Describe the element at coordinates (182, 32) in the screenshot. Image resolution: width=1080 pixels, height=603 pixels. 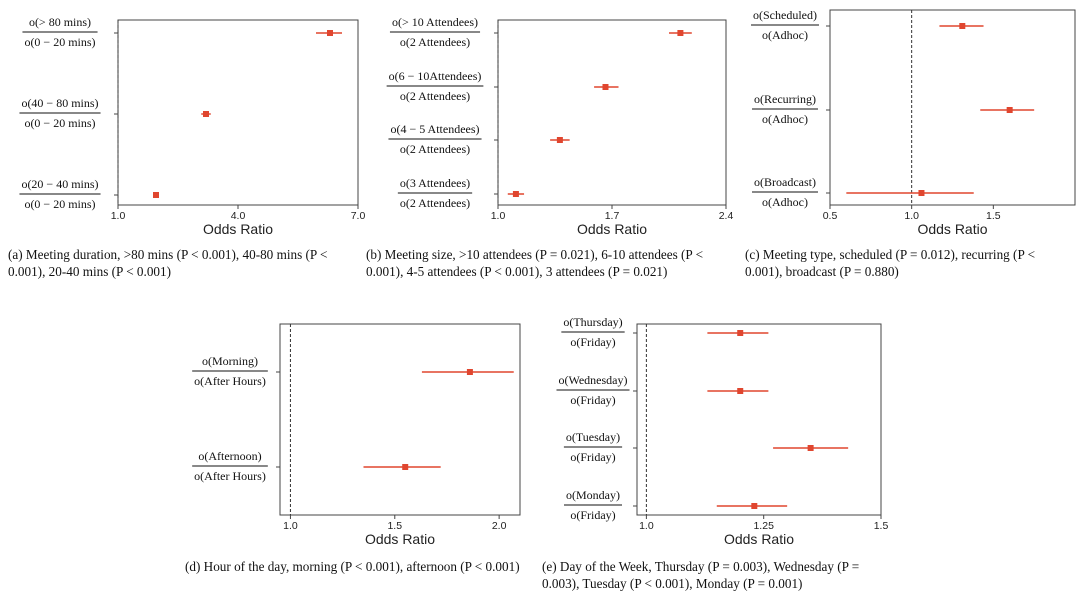
I see `row-group: o(> 80 mins) o(0 − 20 mins)` at that location.